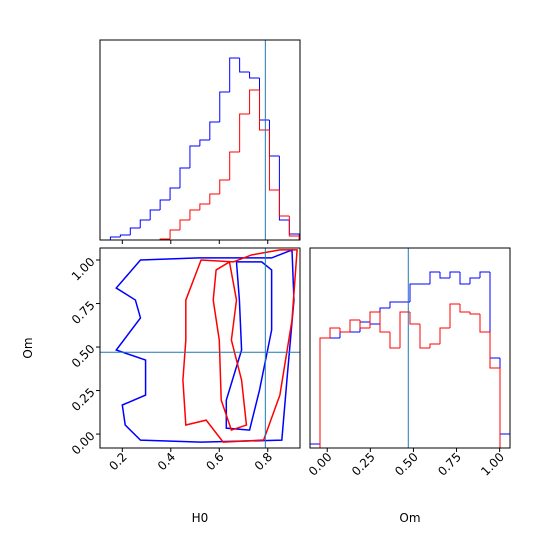 The width and height of the screenshot is (550, 550). What do you see at coordinates (83, 356) in the screenshot?
I see `y-tick-label: 0.50` at bounding box center [83, 356].